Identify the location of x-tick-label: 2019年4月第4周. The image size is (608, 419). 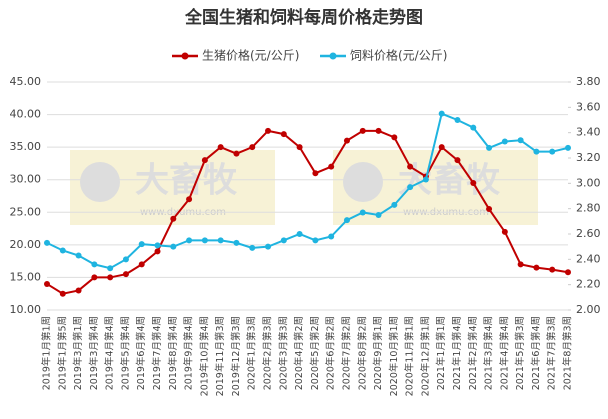
(110, 353).